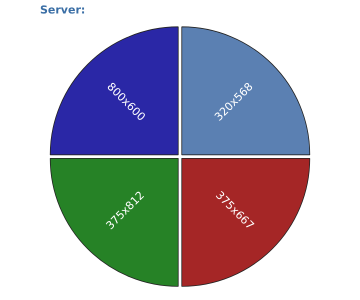  Describe the element at coordinates (63, 9) in the screenshot. I see `chart-title: Server:` at that location.